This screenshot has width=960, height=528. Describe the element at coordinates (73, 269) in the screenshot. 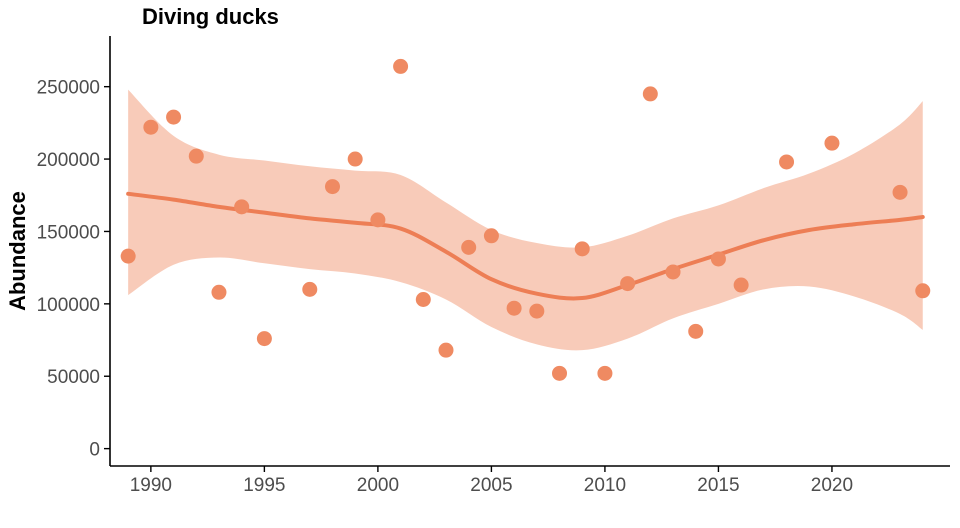

I see `y-axis-ticks: 0 50000 100000 150000 200000 250000` at that location.